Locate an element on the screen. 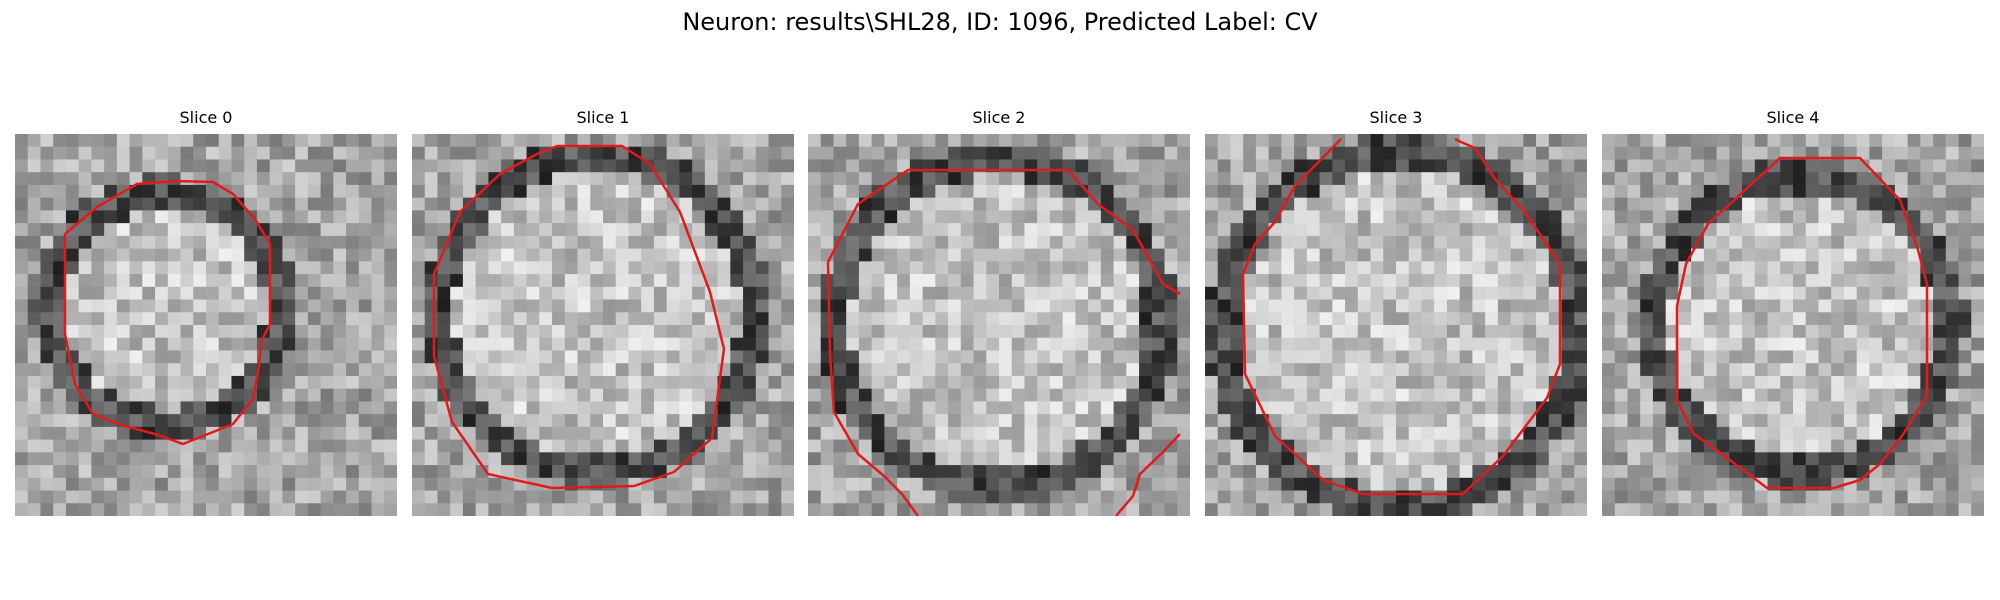 Image resolution: width=2000 pixels, height=600 pixels. slice-title: Slice 3 is located at coordinates (1396, 117).